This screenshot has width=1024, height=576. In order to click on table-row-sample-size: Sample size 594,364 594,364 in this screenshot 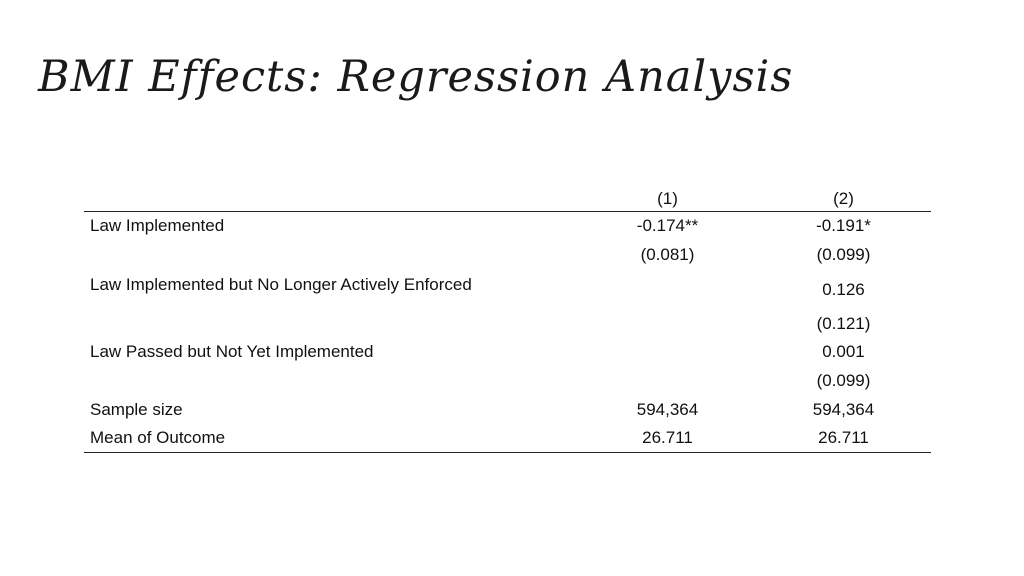, I will do `click(507, 410)`.